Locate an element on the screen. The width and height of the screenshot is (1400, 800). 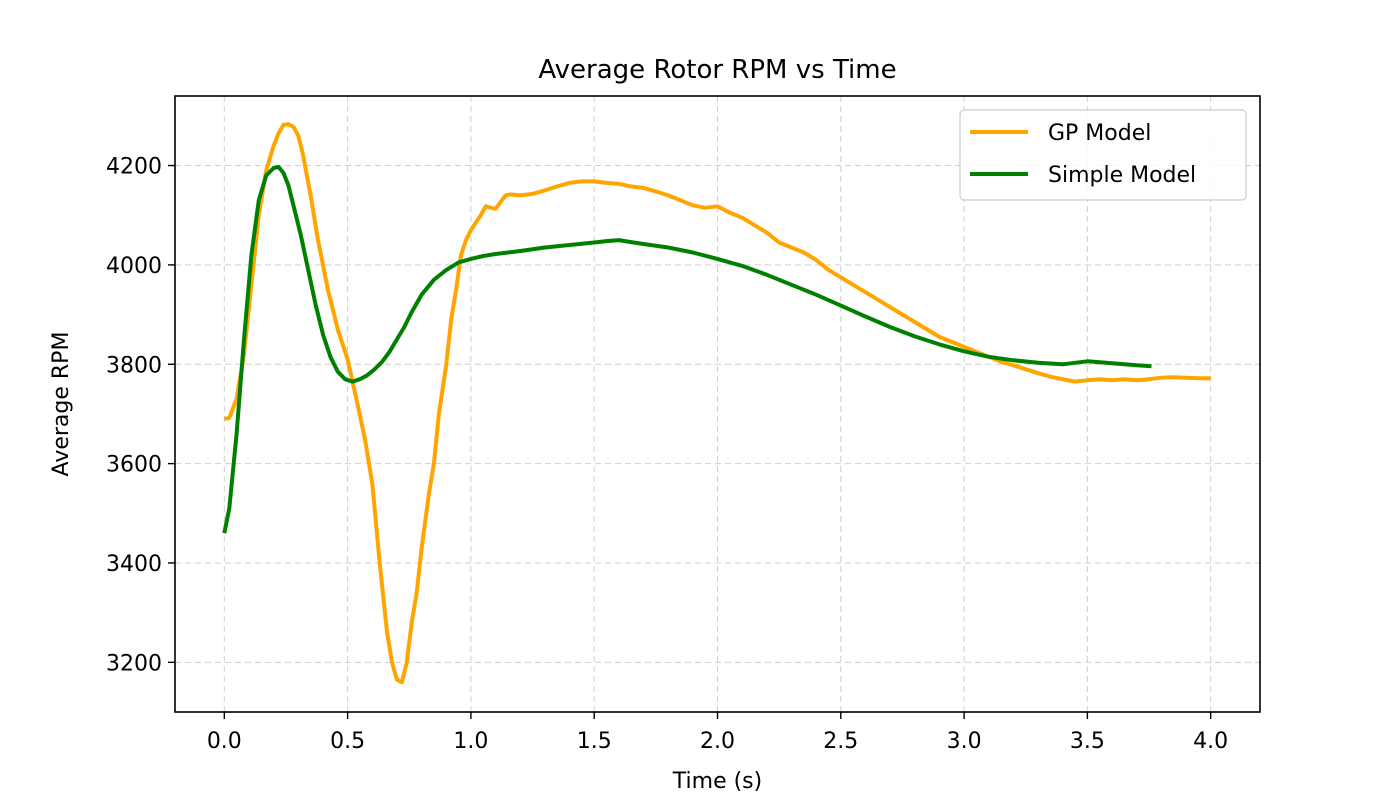
chart-title: Average Rotor RPM vs Time is located at coordinates (717, 70).